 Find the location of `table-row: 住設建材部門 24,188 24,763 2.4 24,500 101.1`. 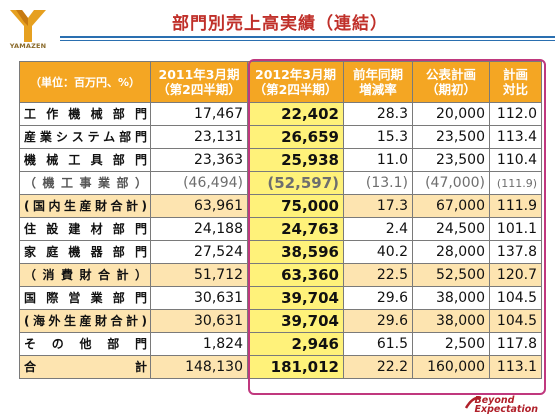

table-row: 住設建材部門 24,188 24,763 2.4 24,500 101.1 is located at coordinates (280, 229).